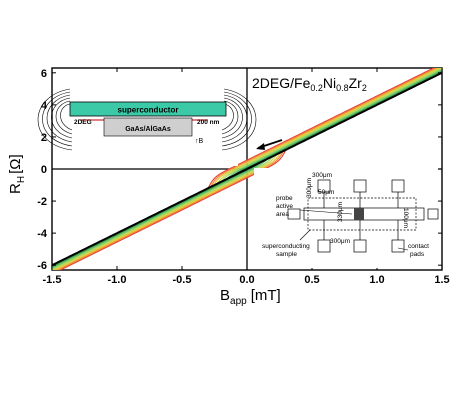 This screenshot has width=476, height=400. Describe the element at coordinates (340, 241) in the screenshot. I see `dim-300-bottom: 300μm` at that location.